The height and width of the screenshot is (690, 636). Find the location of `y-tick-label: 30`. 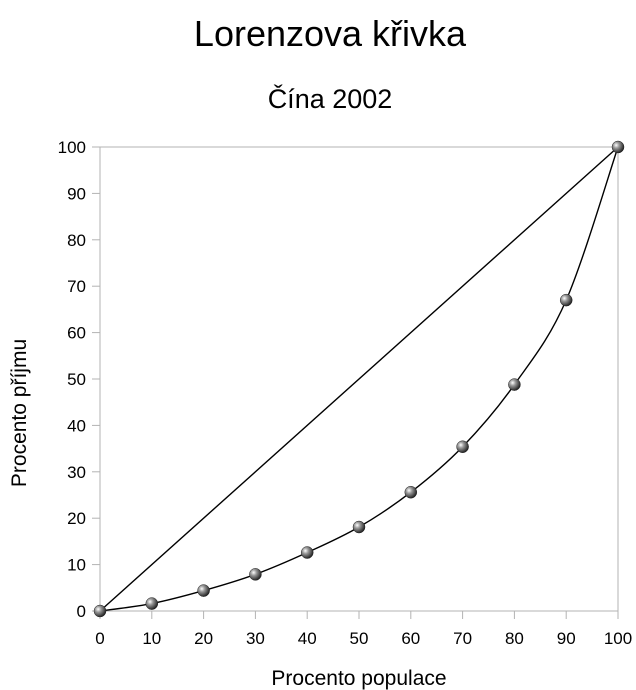

y-tick-label: 30 is located at coordinates (76, 472).